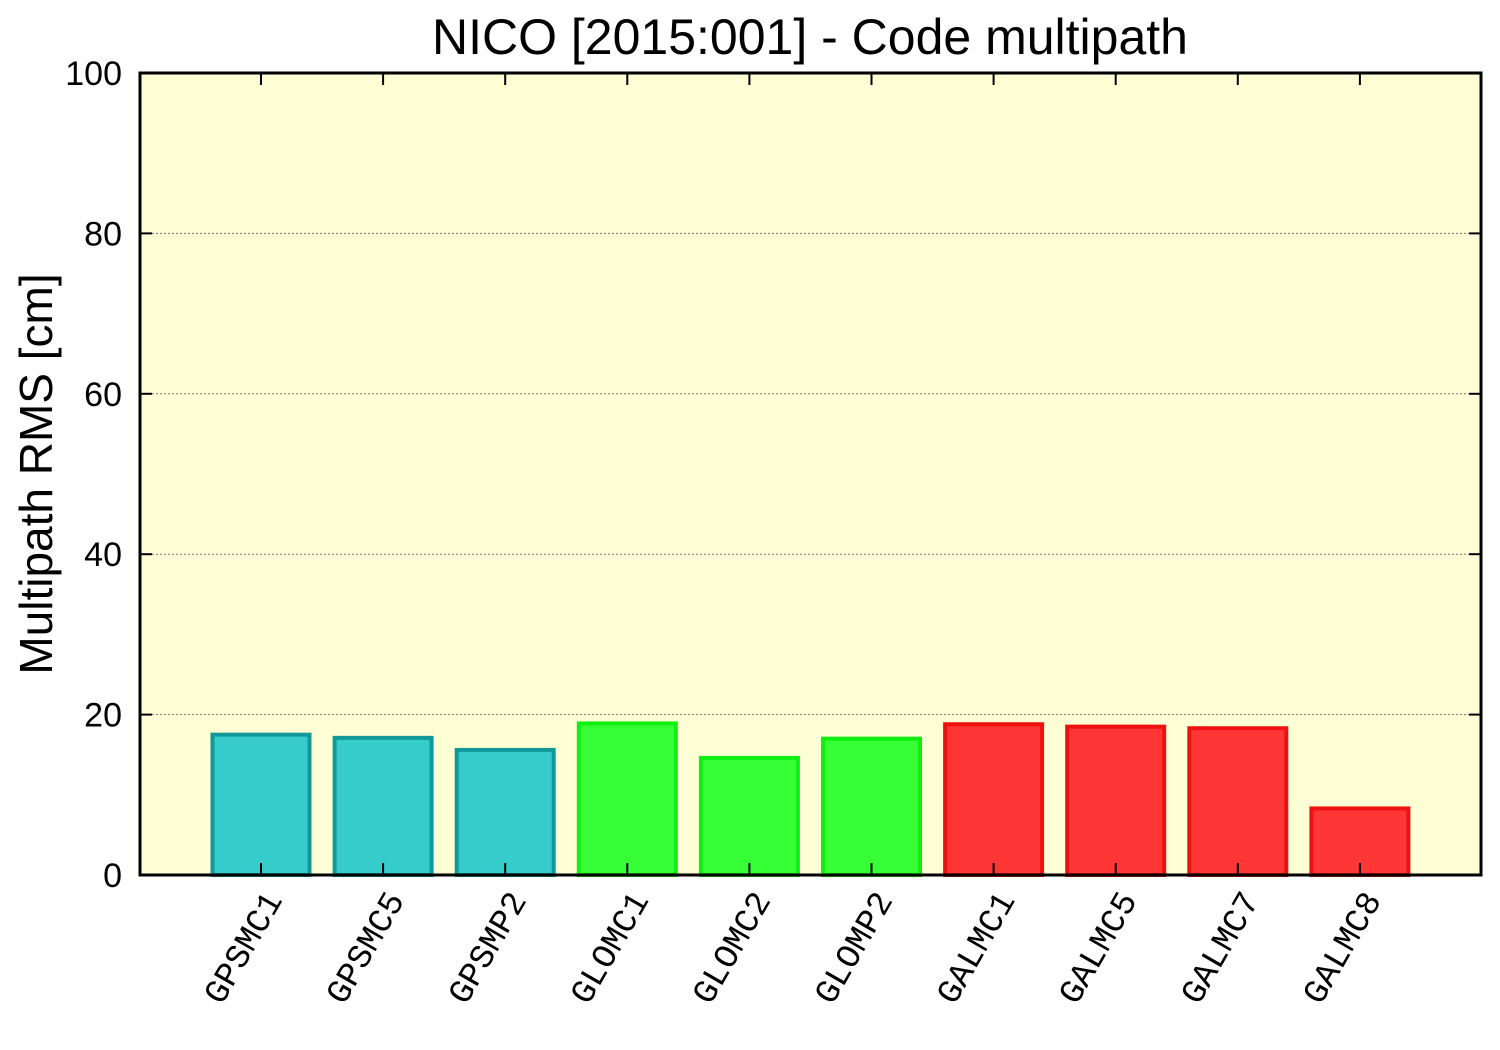  Describe the element at coordinates (627, 799) in the screenshot. I see `bar-glomc1` at that location.